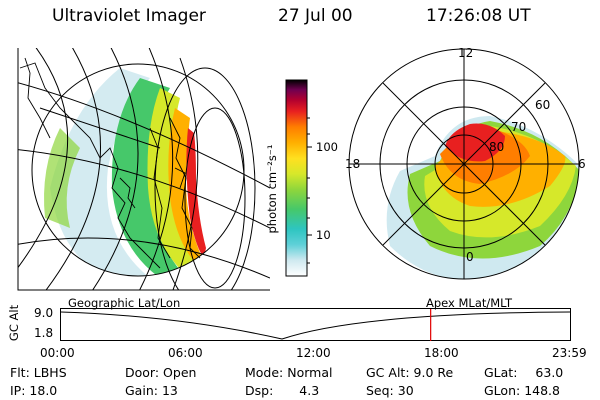 The width and height of the screenshot is (600, 400). I want to click on colorbar-tick-10: 10, so click(323, 235).